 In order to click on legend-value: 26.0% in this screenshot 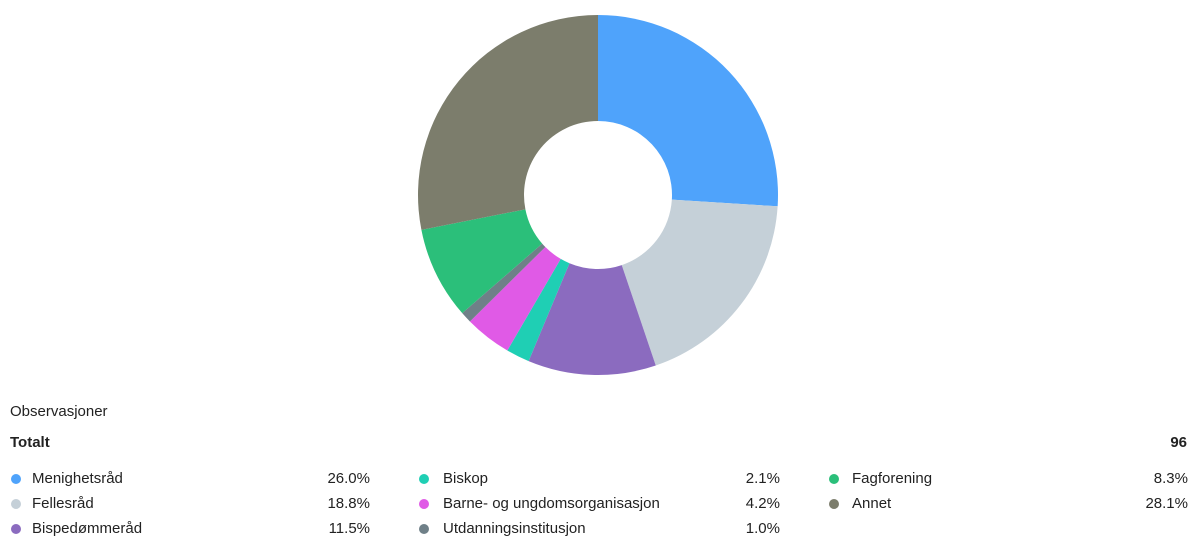, I will do `click(348, 478)`.